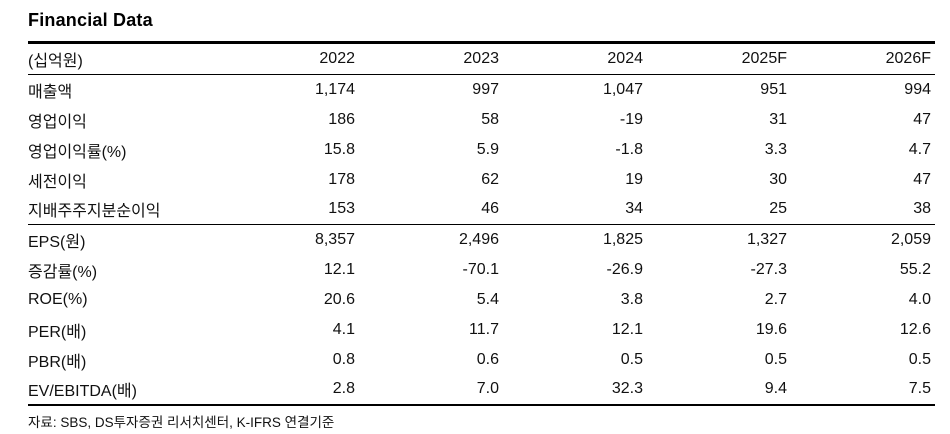 The image size is (950, 434). Describe the element at coordinates (908, 58) in the screenshot. I see `column-header-2026f: 2026F` at that location.